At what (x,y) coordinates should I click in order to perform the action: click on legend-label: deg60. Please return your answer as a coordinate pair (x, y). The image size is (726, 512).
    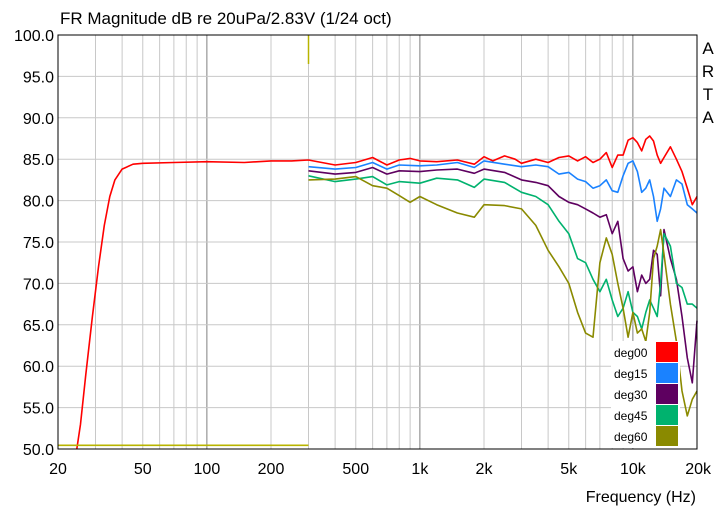
    Looking at the image, I should click on (631, 437).